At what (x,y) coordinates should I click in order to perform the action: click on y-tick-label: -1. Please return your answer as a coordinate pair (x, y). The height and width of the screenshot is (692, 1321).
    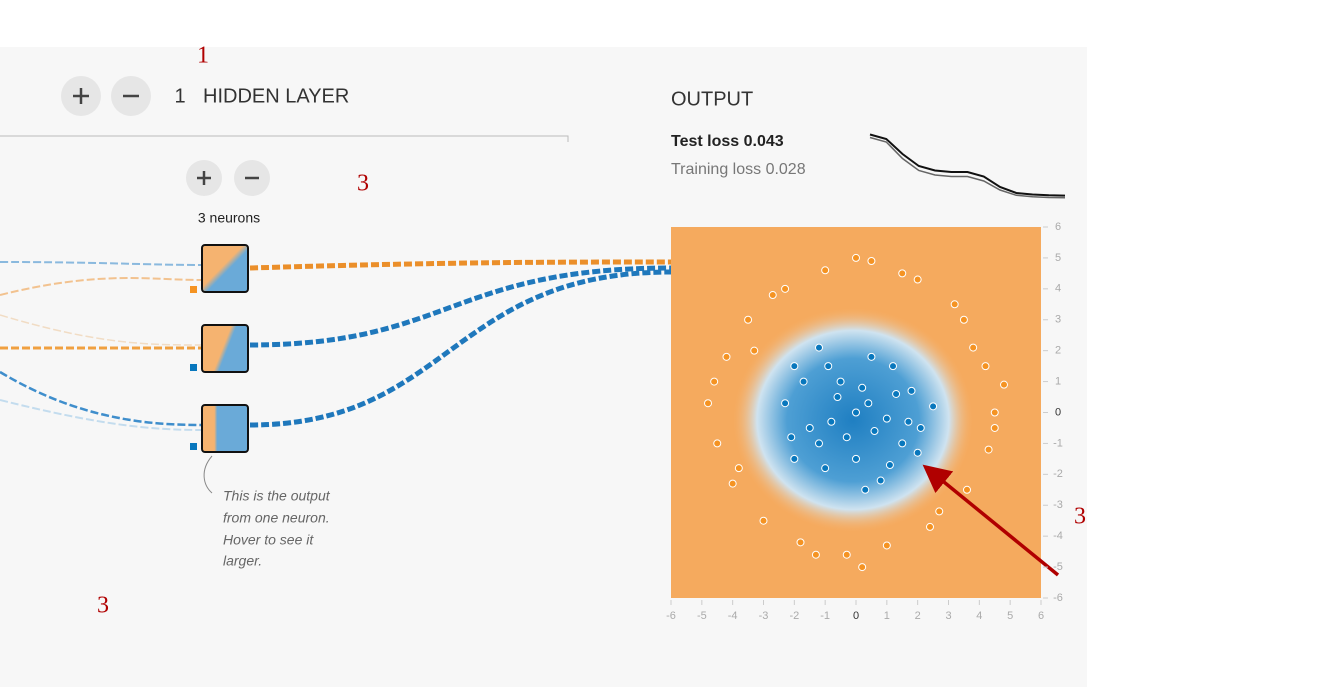
    Looking at the image, I should click on (1058, 443).